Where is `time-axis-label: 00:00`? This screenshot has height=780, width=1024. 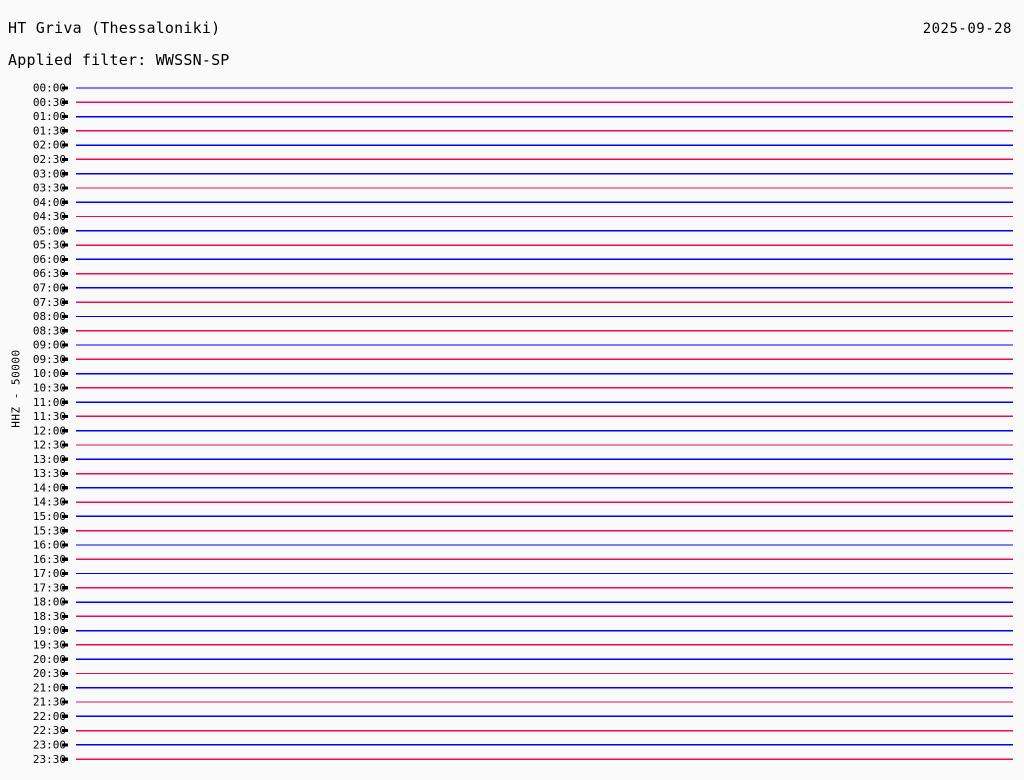
time-axis-label: 00:00 is located at coordinates (49, 88).